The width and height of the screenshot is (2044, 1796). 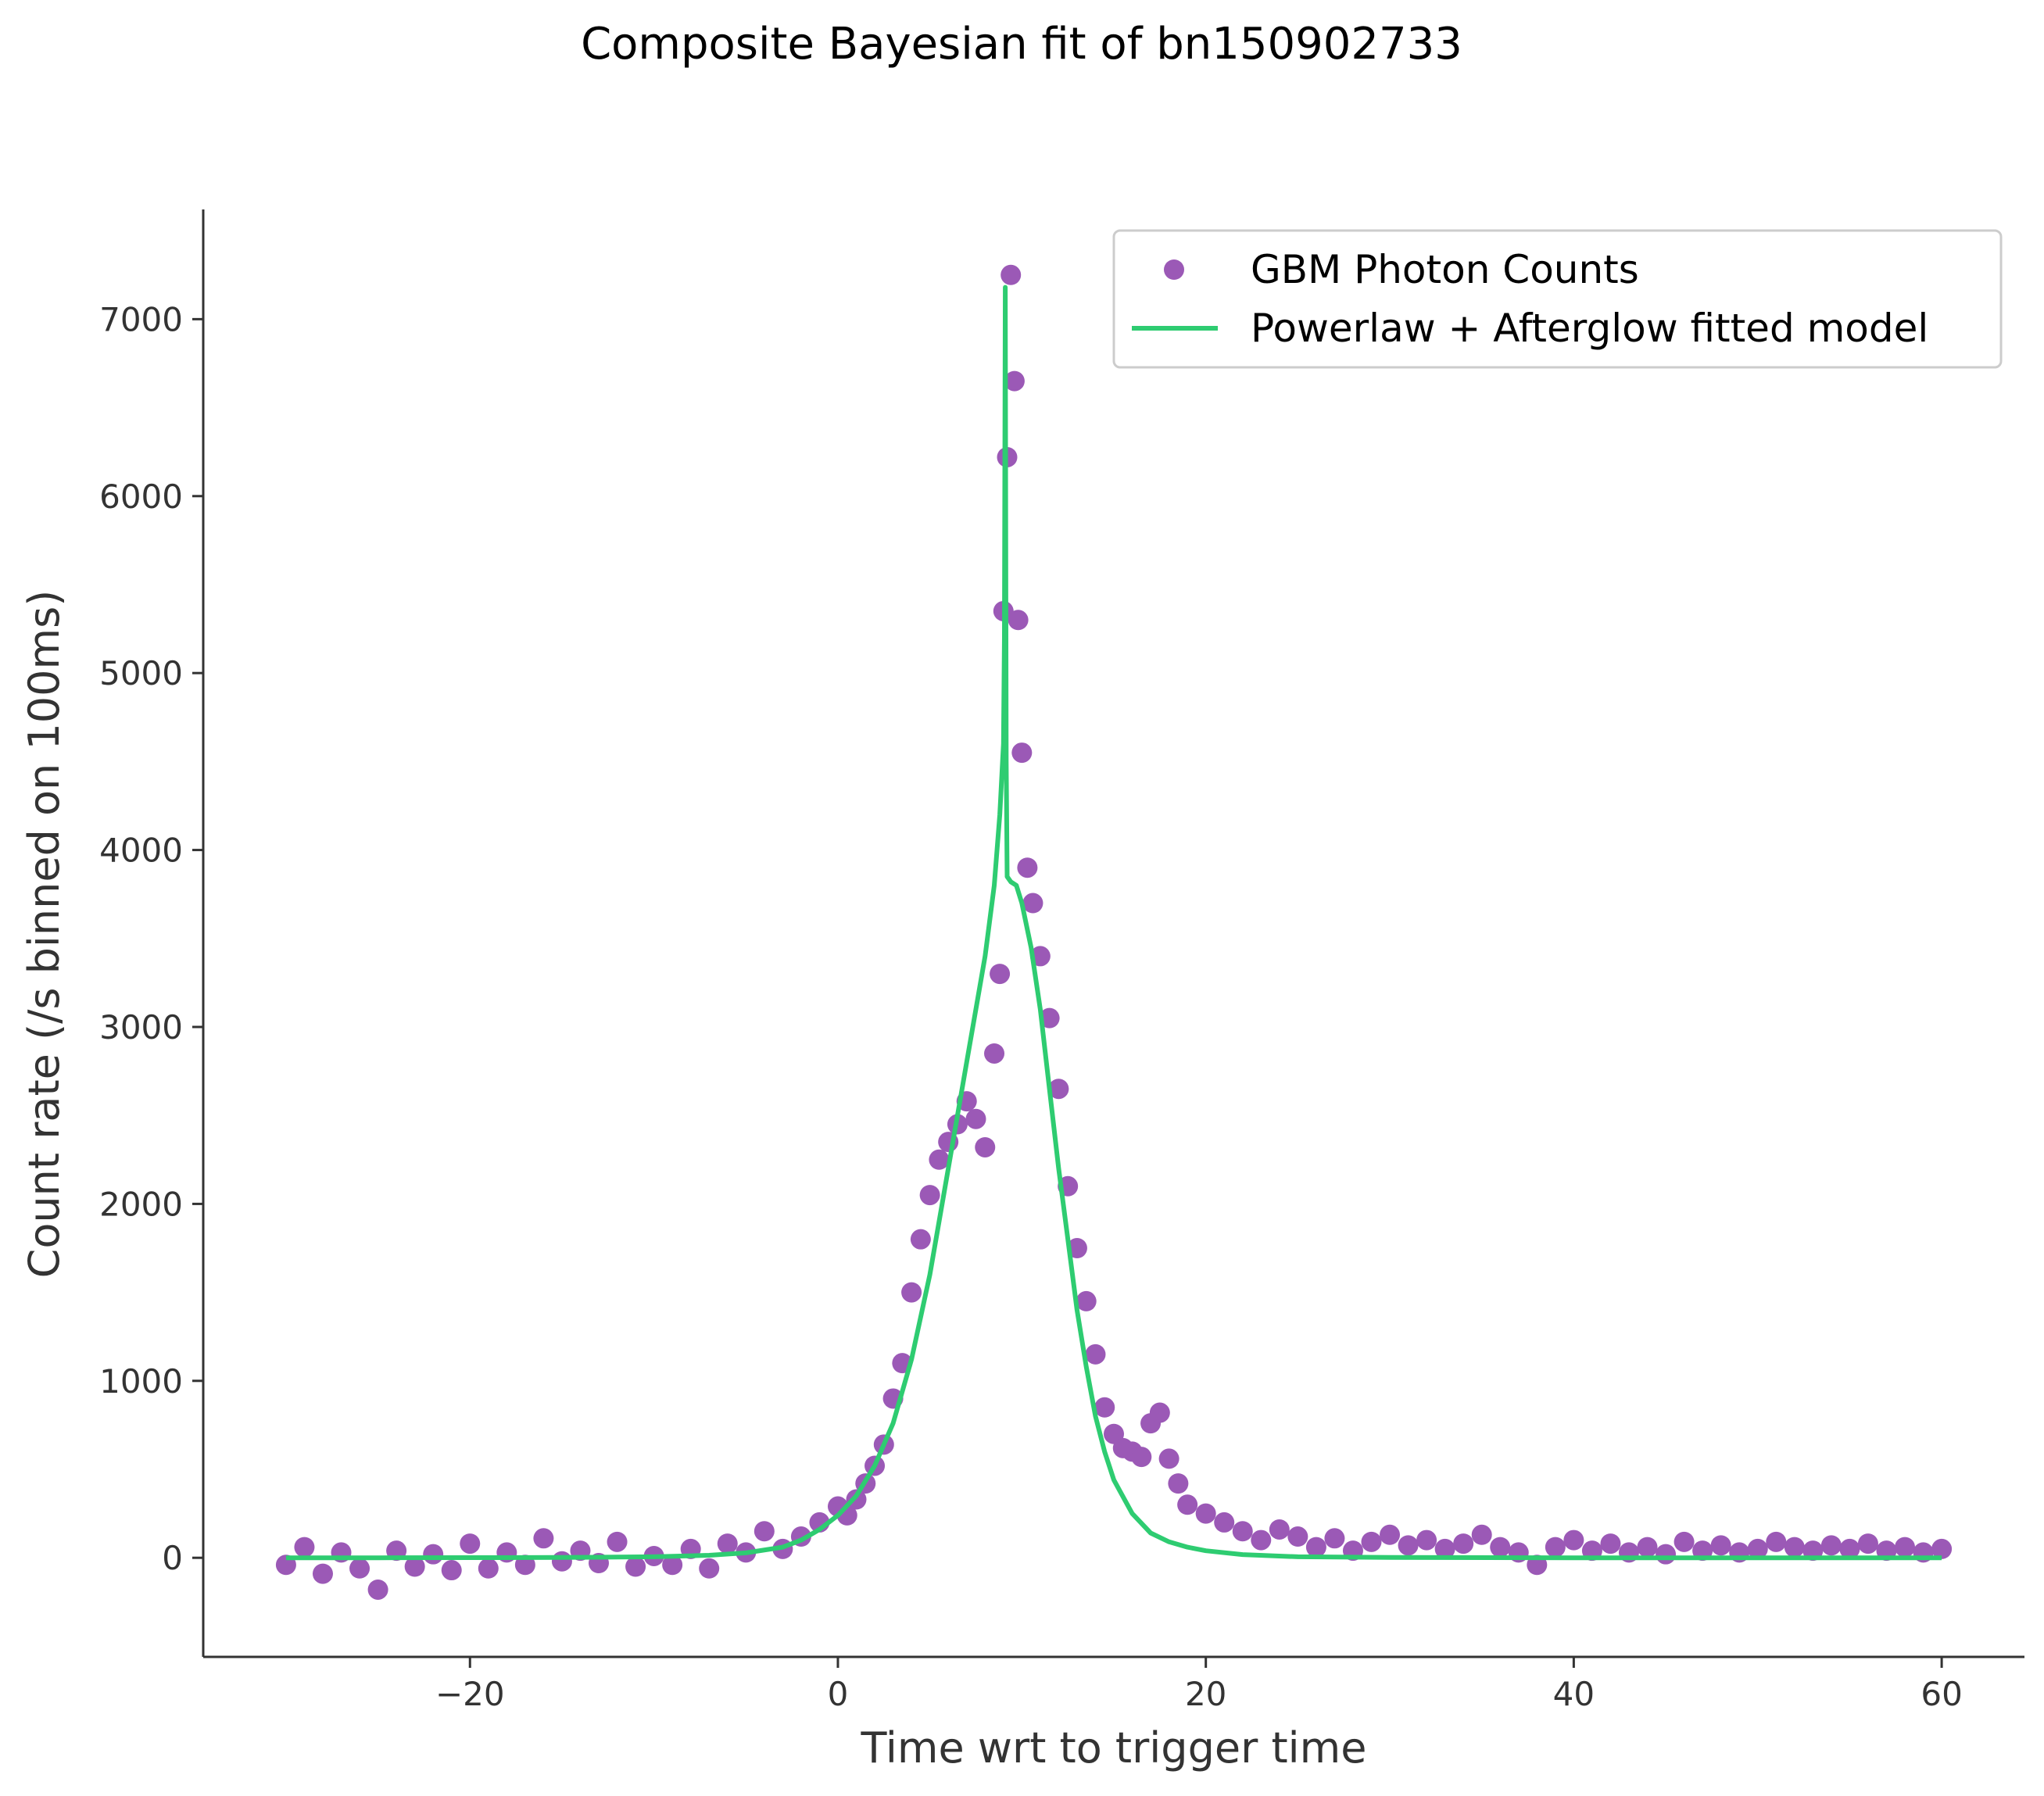 I want to click on x-tick-label: −20, so click(x=470, y=1694).